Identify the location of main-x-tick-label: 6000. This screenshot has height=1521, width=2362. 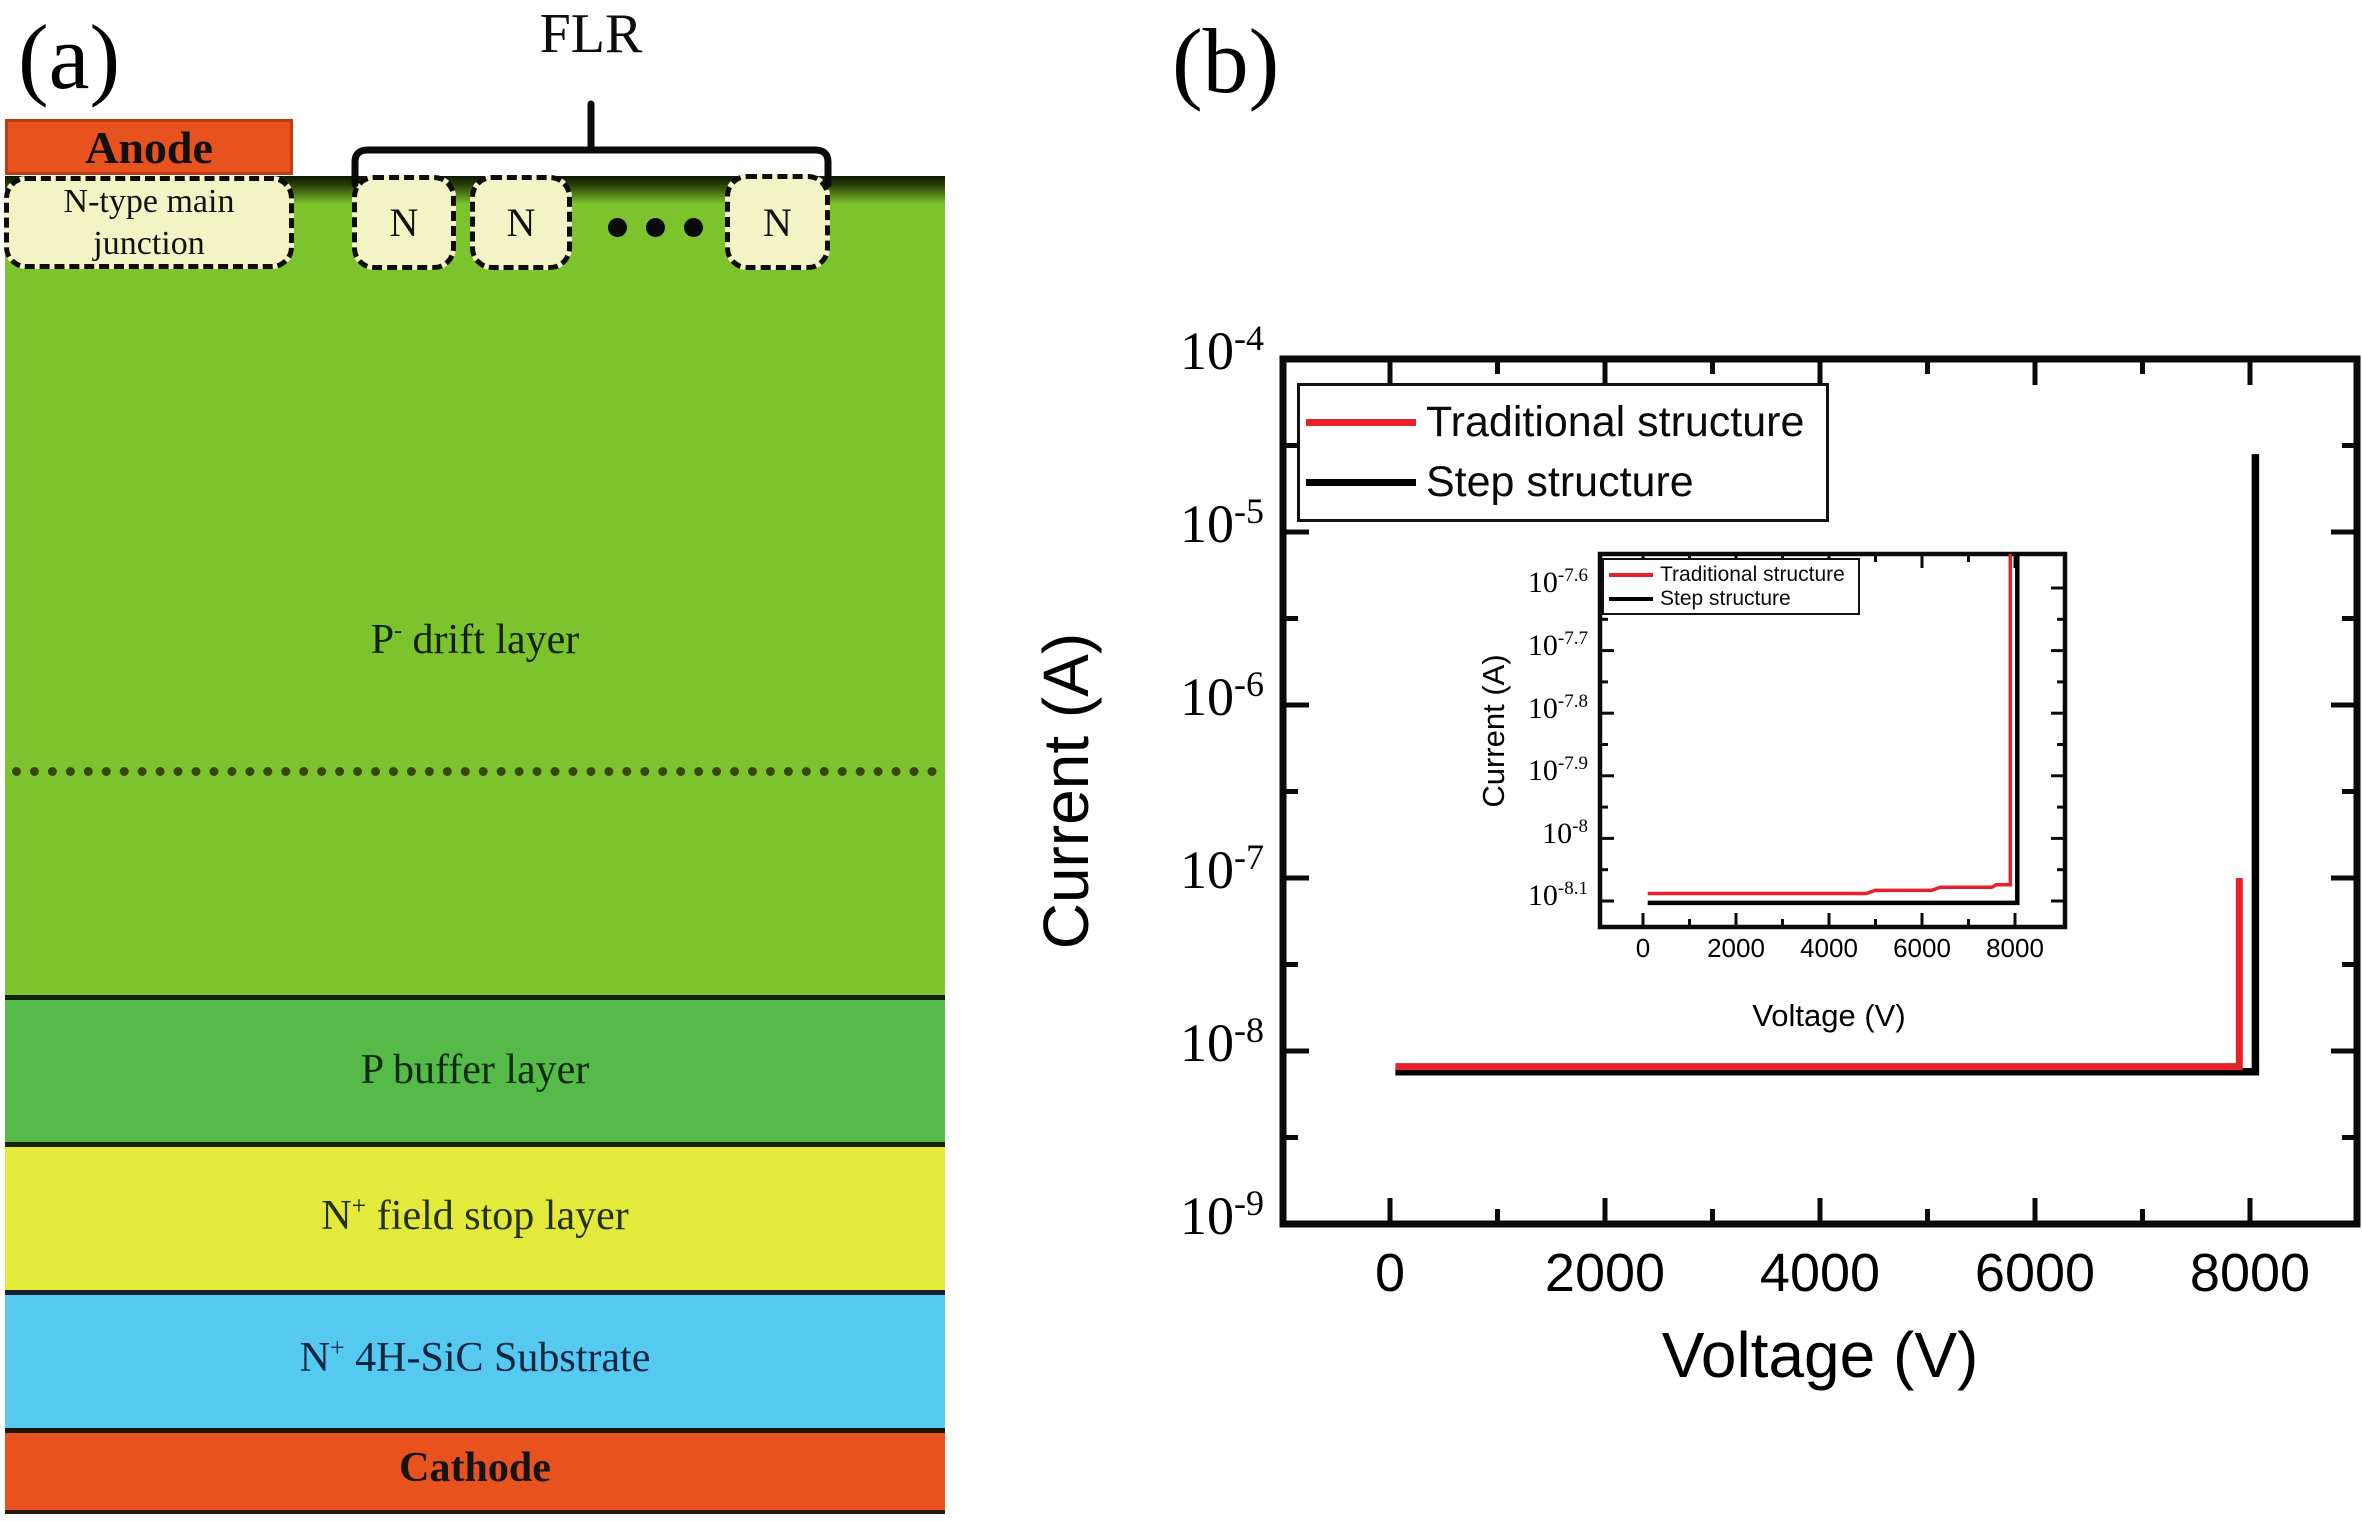
(2035, 1273).